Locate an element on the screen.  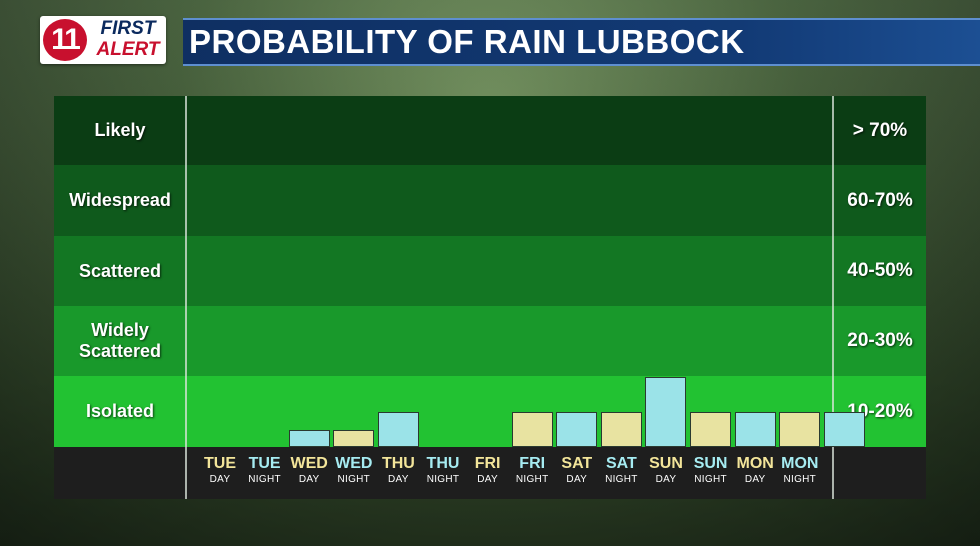
band-label: Scattered is located at coordinates (120, 270).